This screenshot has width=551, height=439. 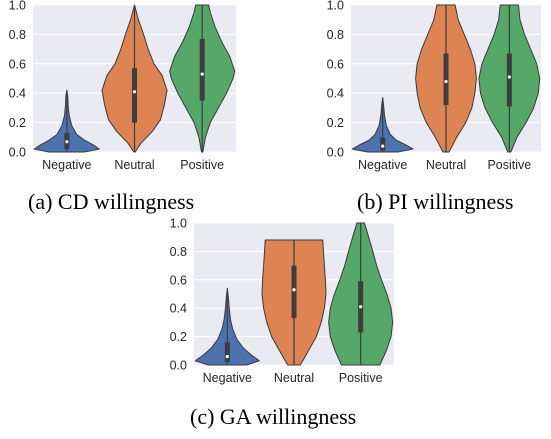 What do you see at coordinates (435, 201) in the screenshot?
I see `caption-pi-willingness: (b) PI willingness` at bounding box center [435, 201].